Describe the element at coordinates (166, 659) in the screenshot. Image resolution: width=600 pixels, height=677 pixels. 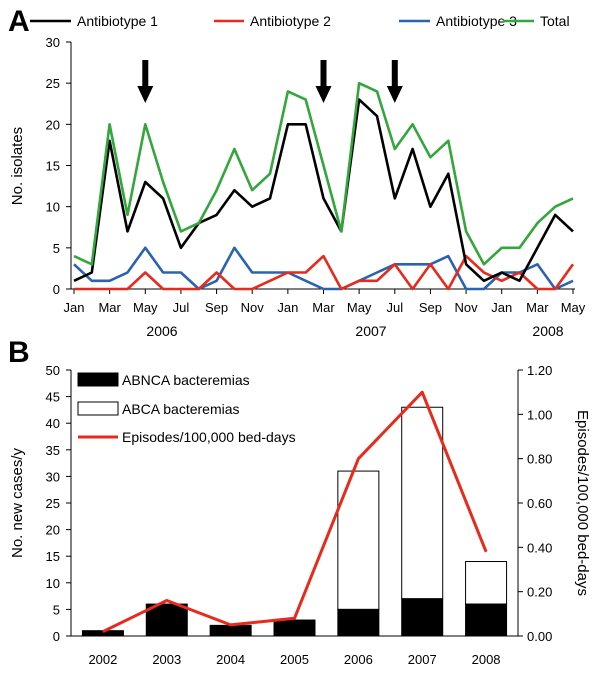
I see `x-tick-label: 2003` at that location.